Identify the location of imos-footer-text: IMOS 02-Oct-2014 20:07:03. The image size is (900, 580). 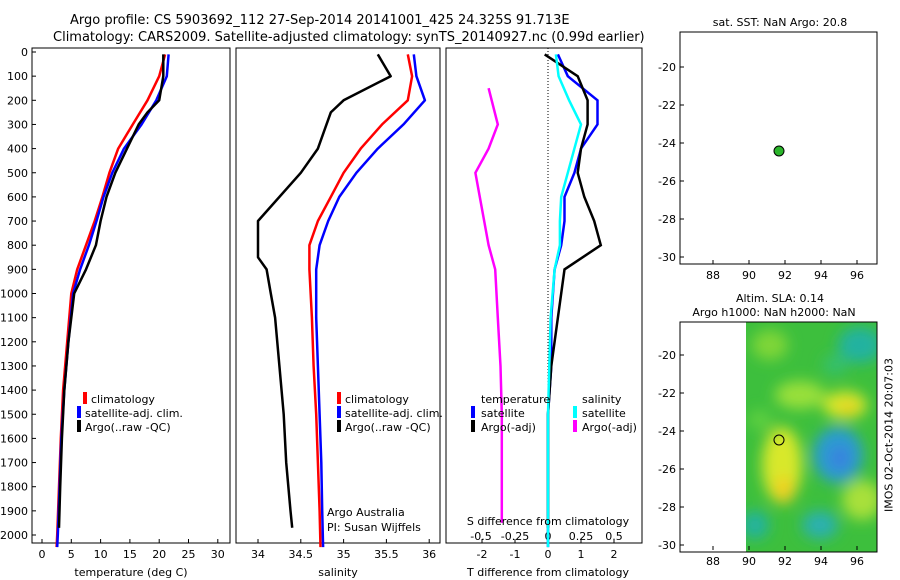
(889, 435).